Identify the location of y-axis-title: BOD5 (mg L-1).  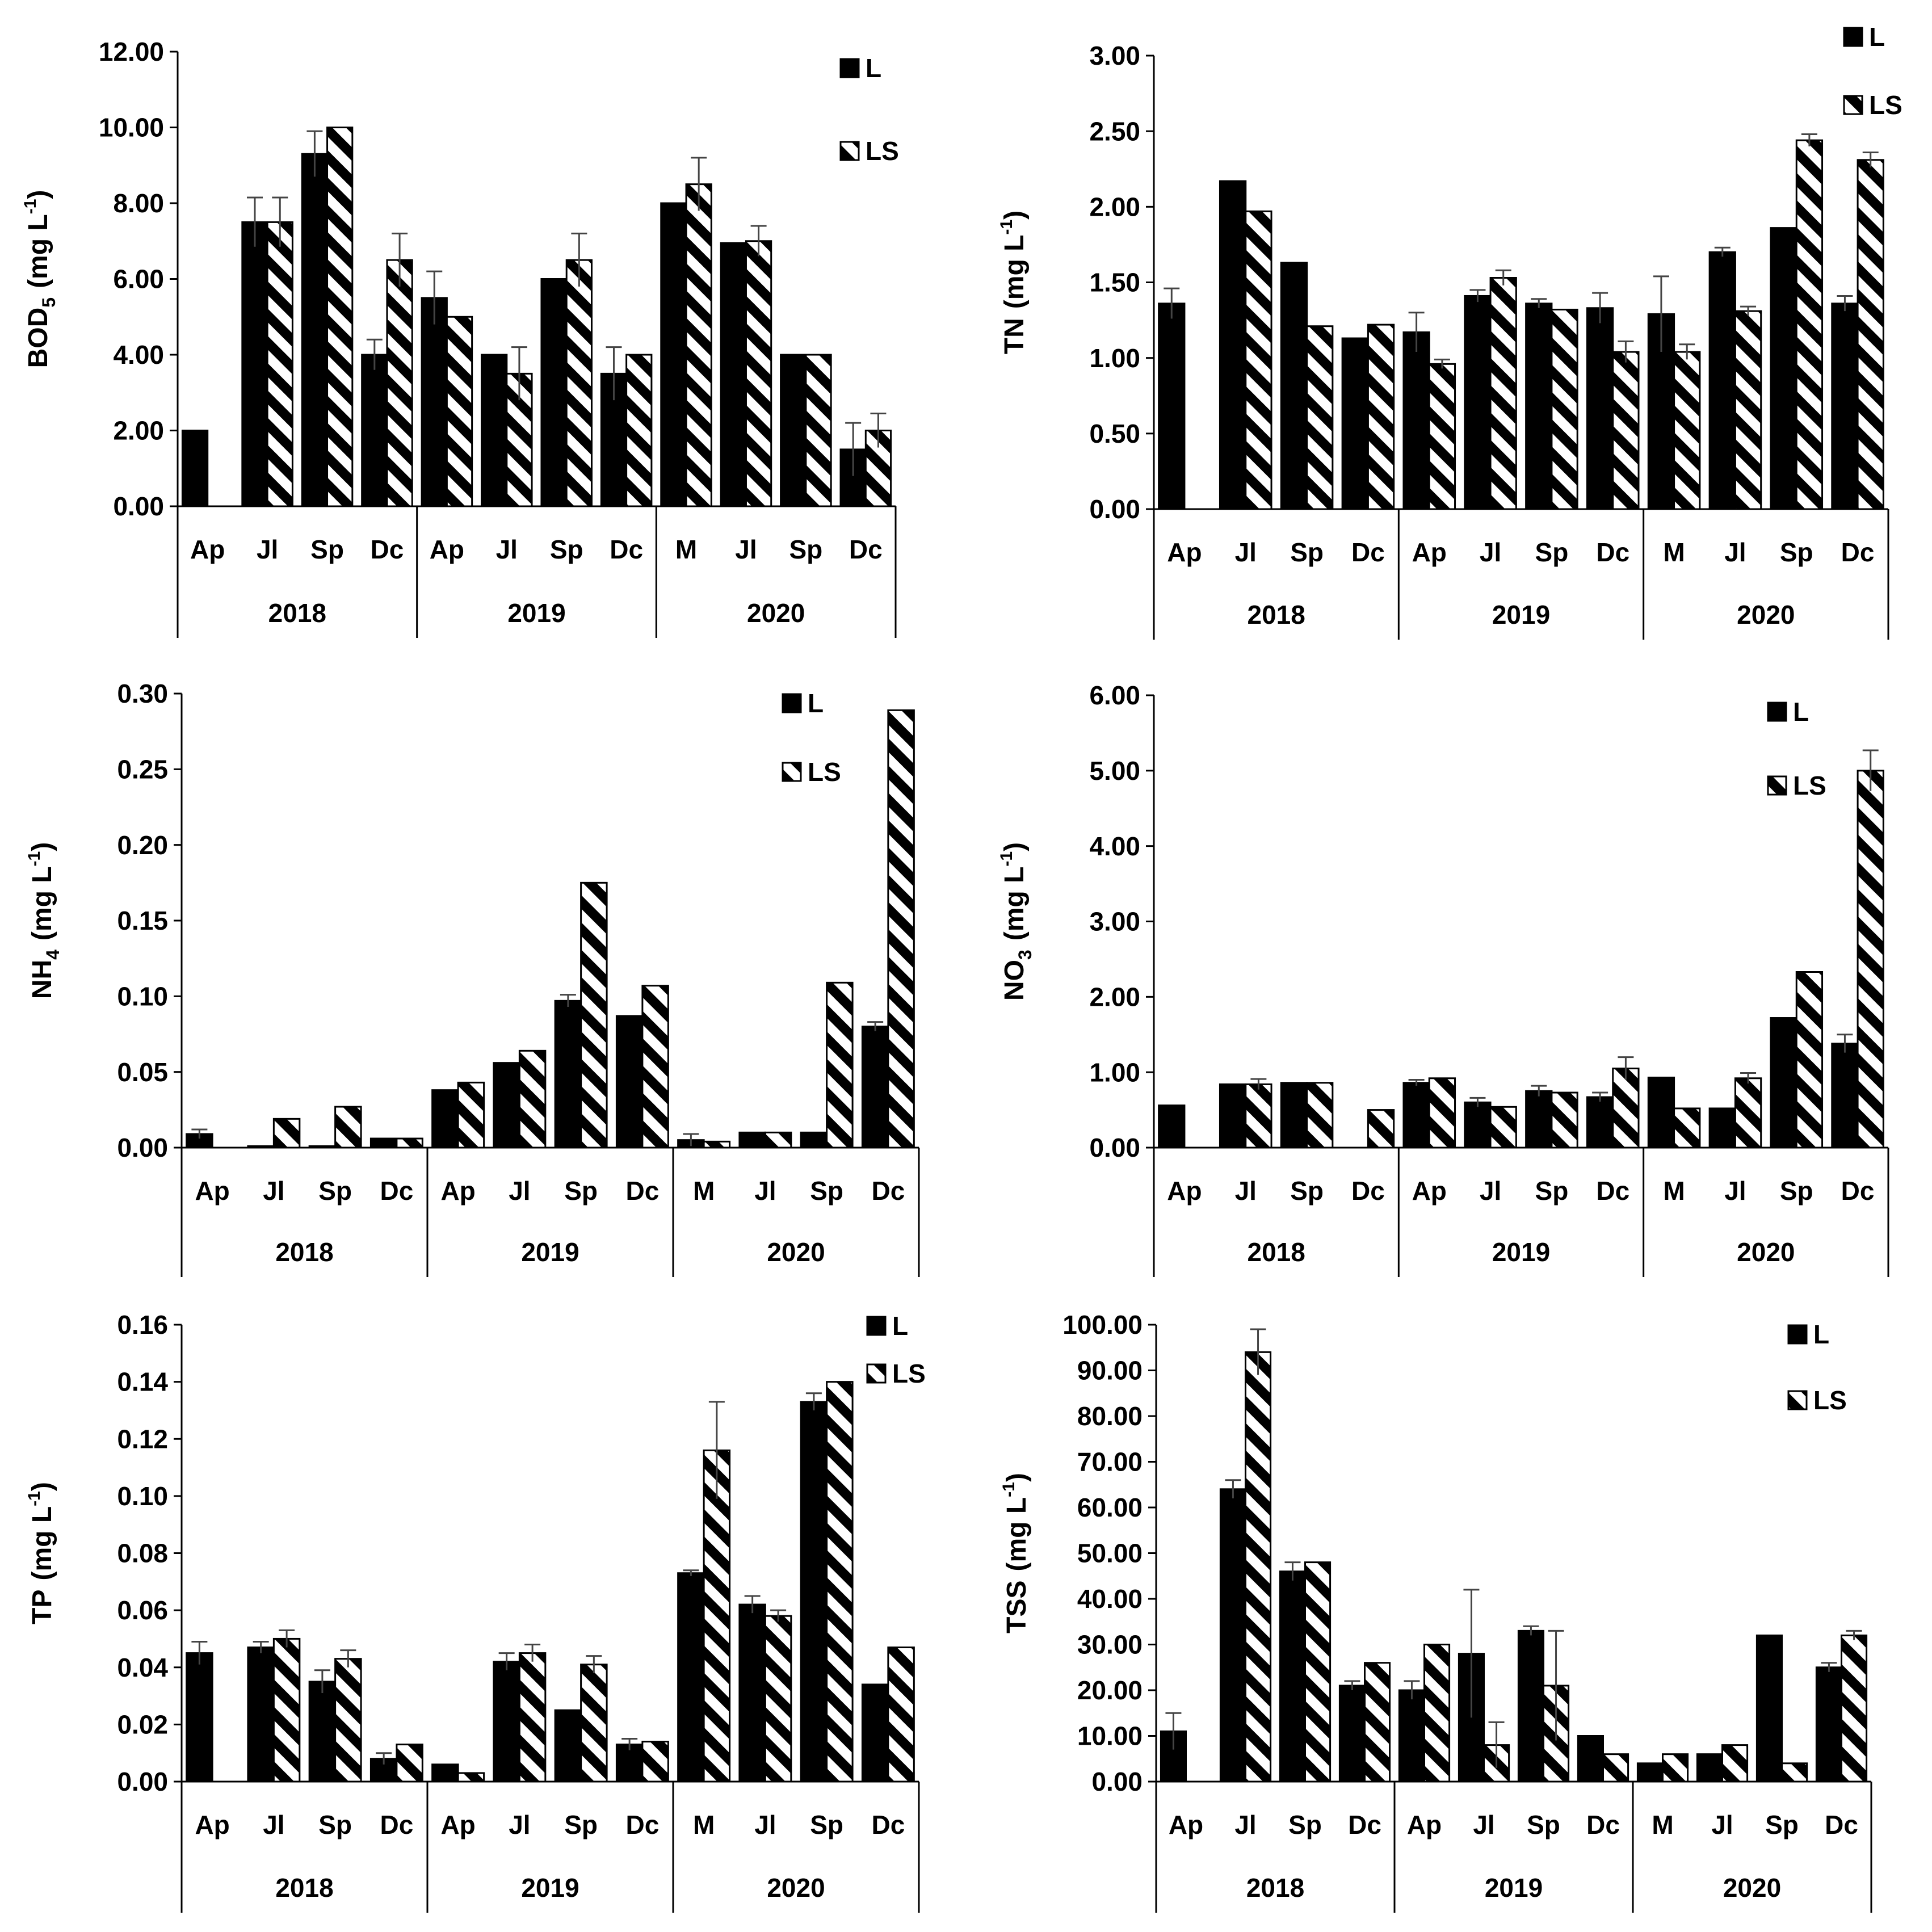
(40, 279).